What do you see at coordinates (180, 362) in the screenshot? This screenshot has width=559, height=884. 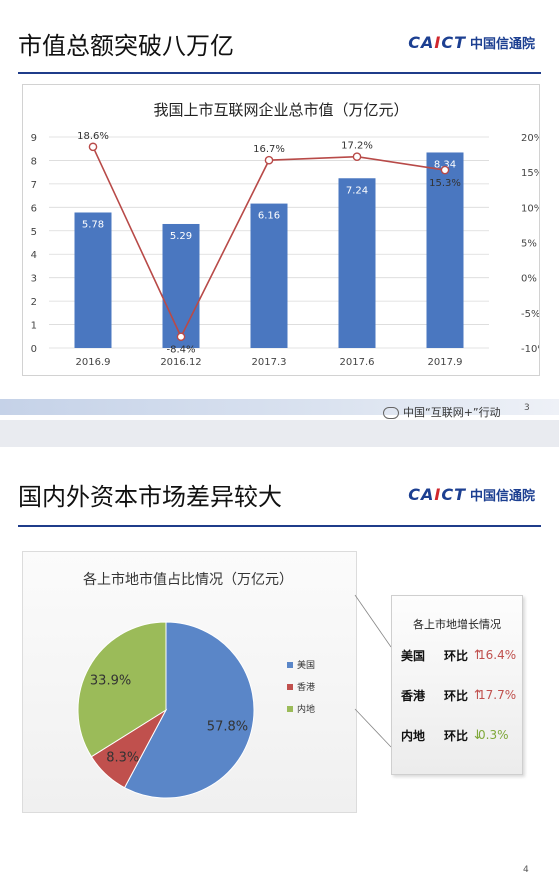 I see `x-tick-label: 2016.12` at bounding box center [180, 362].